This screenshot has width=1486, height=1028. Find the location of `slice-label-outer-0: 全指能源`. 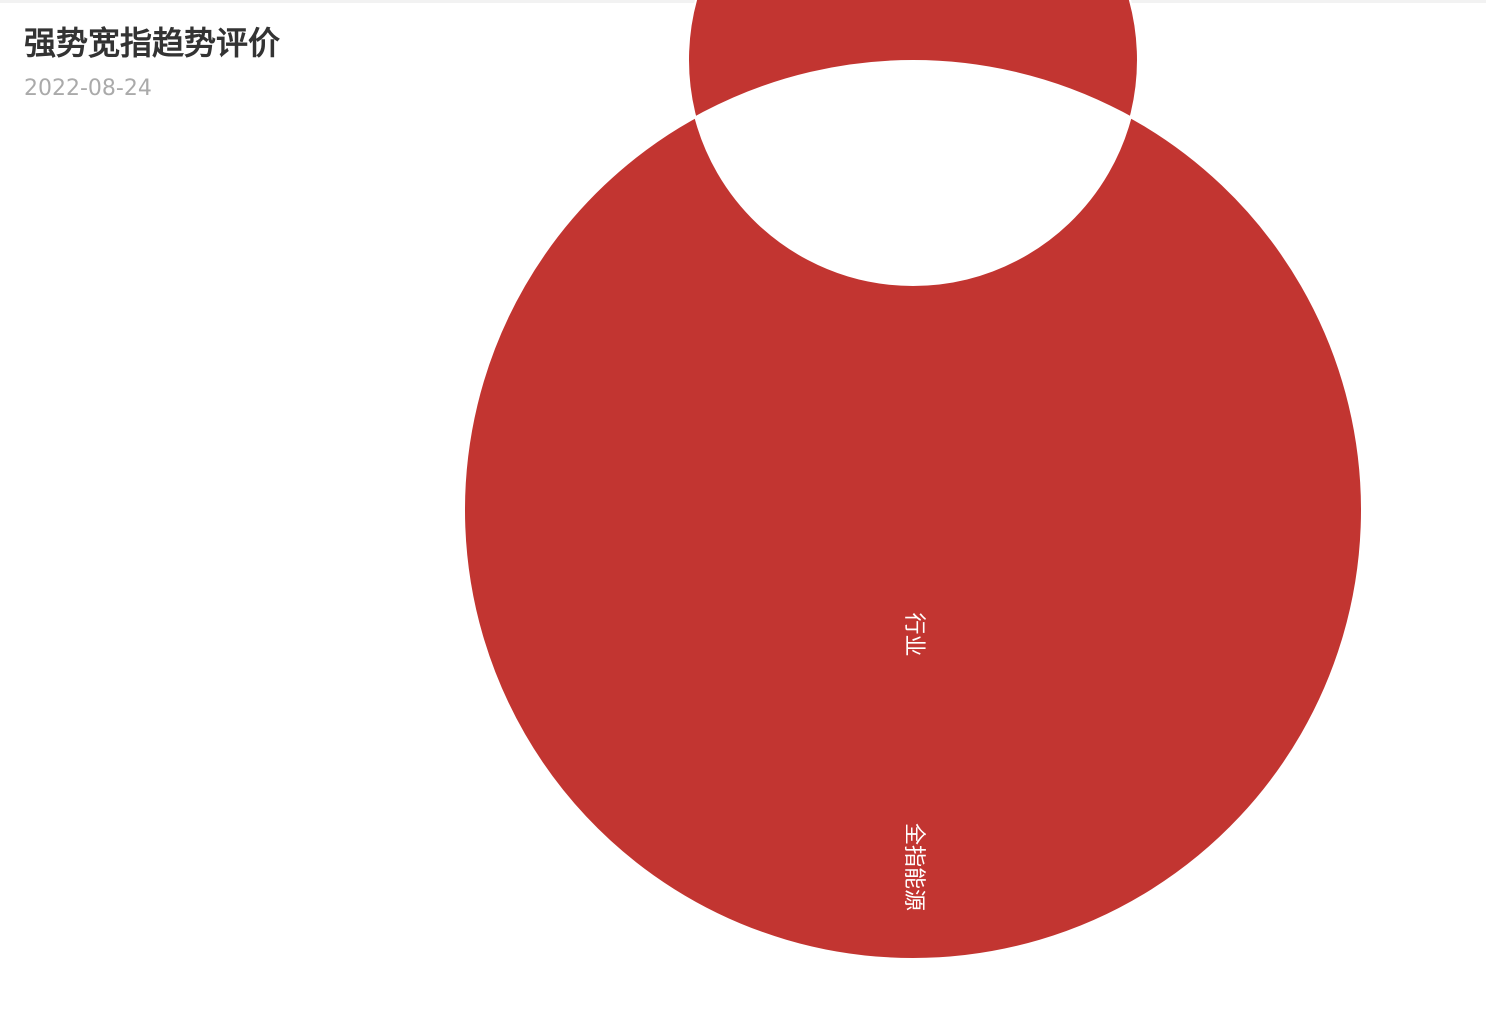

slice-label-outer-0: 全指能源 is located at coordinates (913, 867).